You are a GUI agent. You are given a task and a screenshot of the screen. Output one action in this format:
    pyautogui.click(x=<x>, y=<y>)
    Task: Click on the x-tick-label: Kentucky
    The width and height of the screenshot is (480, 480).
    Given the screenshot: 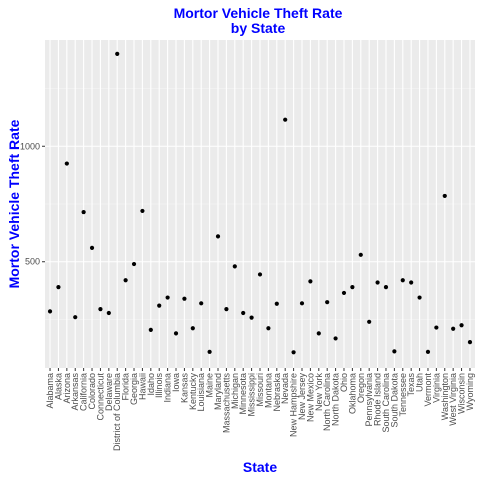 What is the action you would take?
    pyautogui.click(x=193, y=392)
    